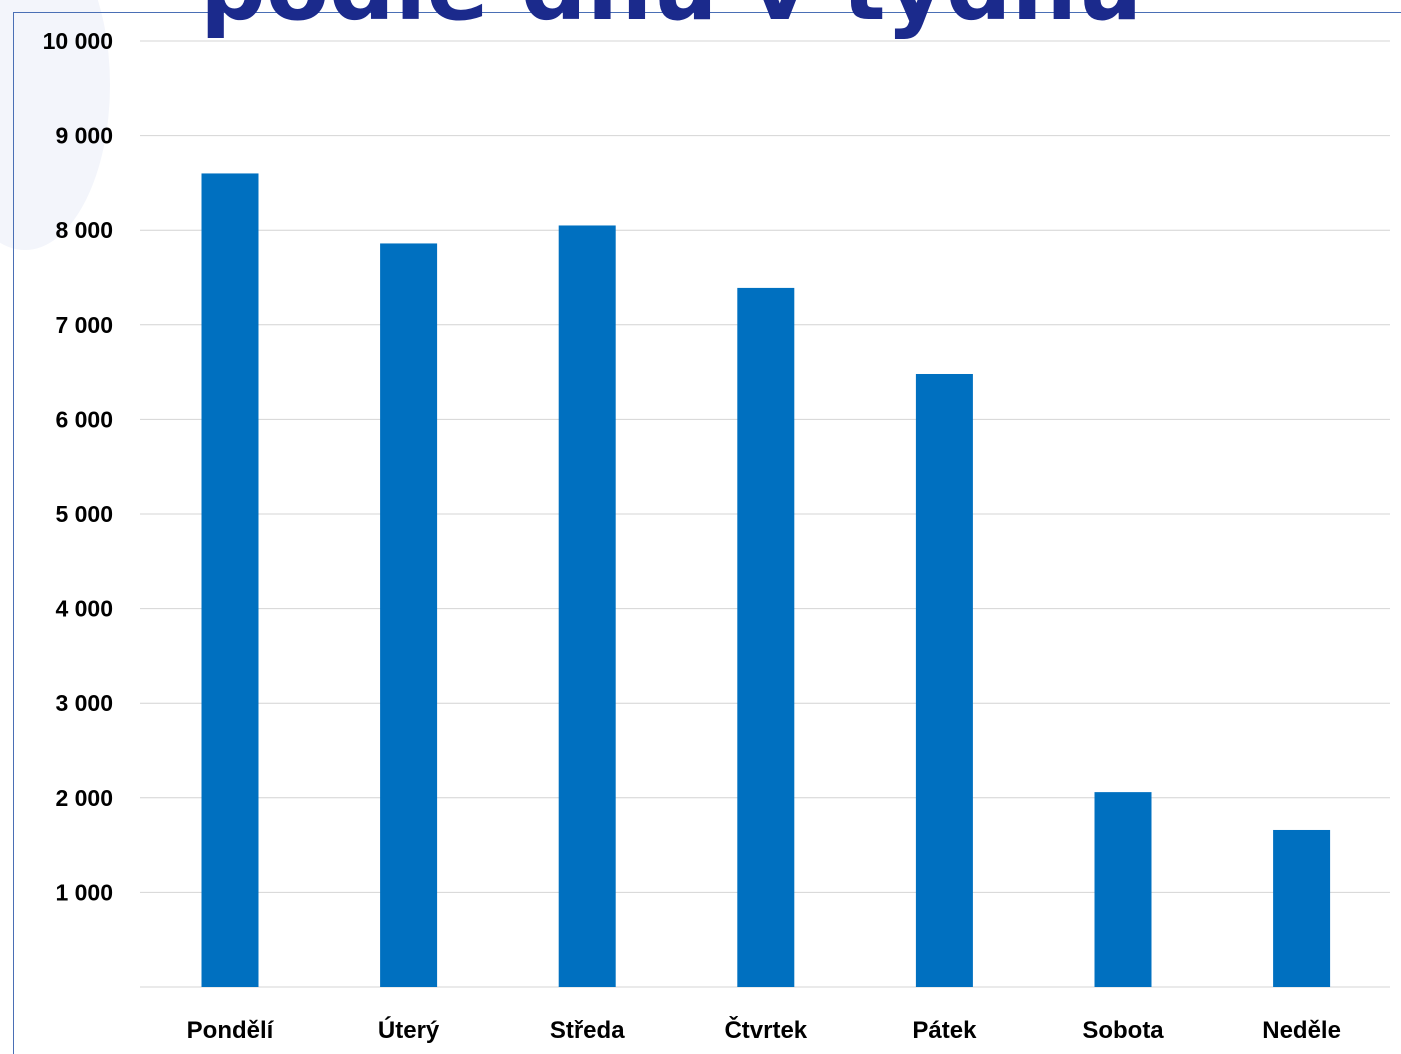  I want to click on y-tick-label: 10 000, so click(78, 41).